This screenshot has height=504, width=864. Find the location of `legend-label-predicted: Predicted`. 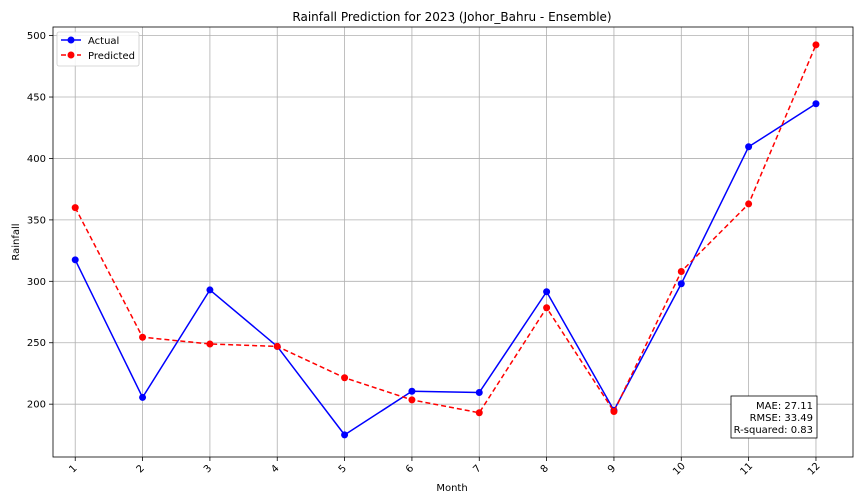

legend-label-predicted: Predicted is located at coordinates (111, 56).